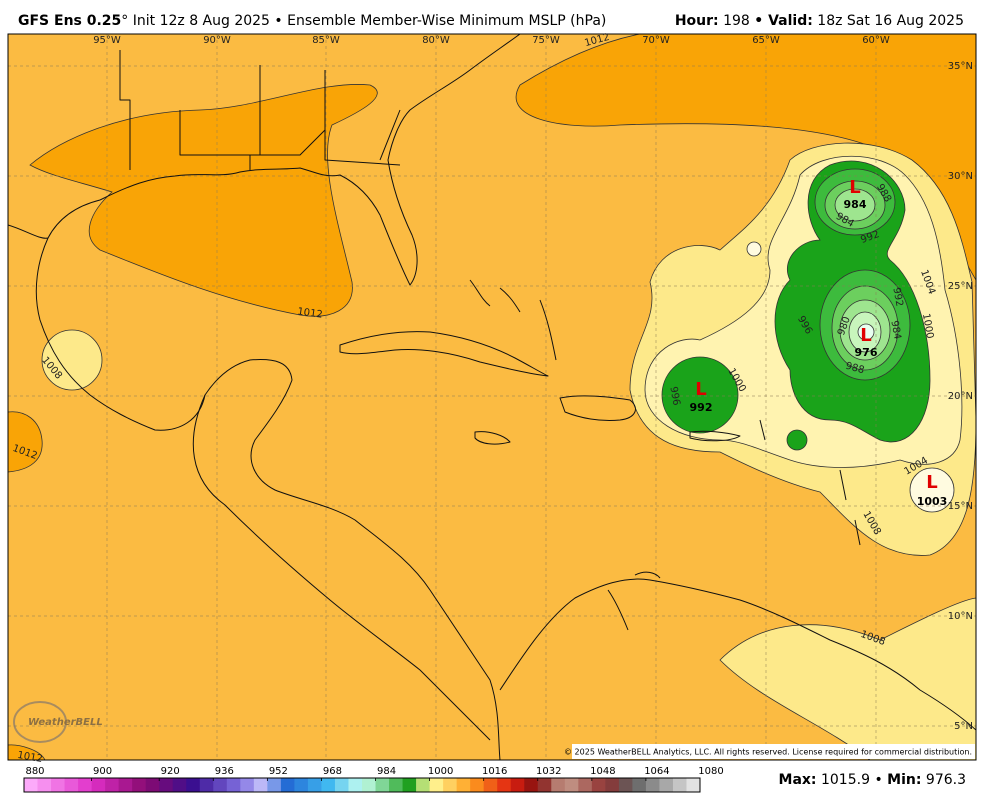 Image resolution: width=984 pixels, height=812 pixels. I want to click on logo-text: WeatherBELL, so click(65, 722).